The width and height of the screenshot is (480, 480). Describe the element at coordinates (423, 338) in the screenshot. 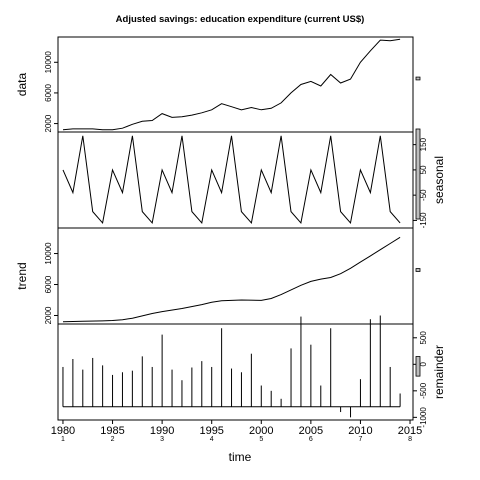

I see `remainder-ytick-label: 500` at that location.